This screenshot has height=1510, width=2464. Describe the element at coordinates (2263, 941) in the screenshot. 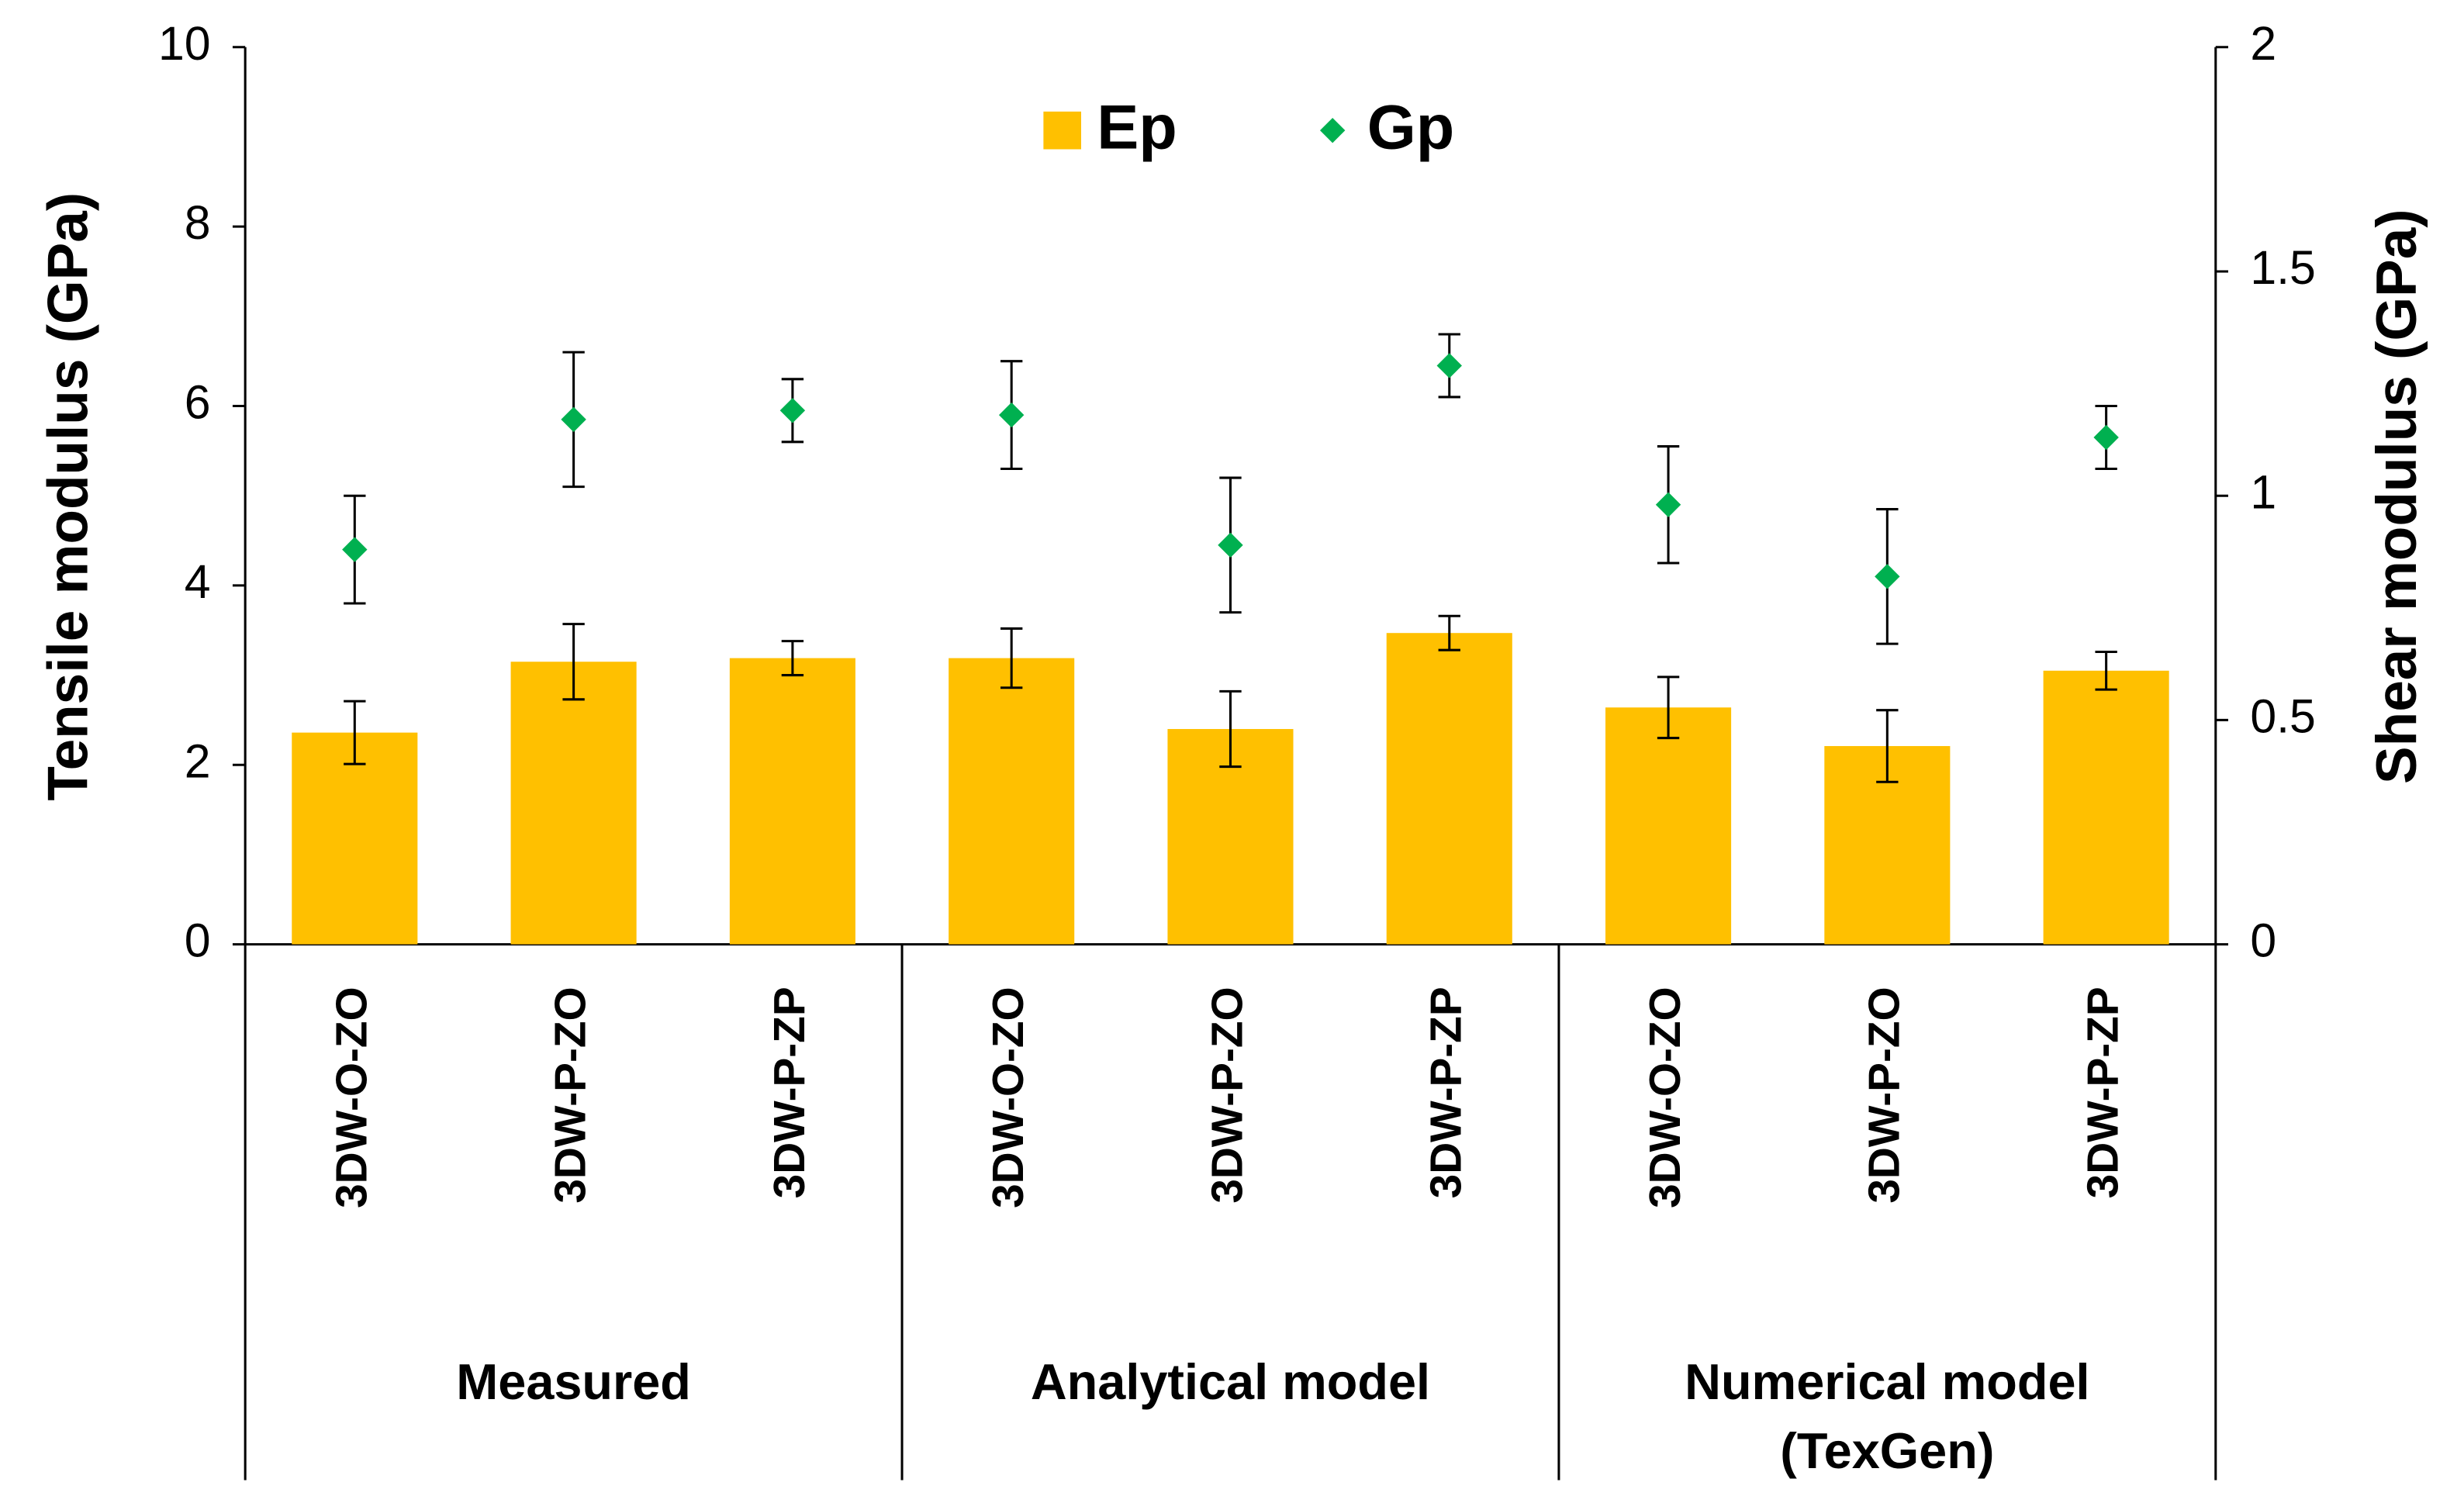

I see `y2-tick-label: 0` at that location.